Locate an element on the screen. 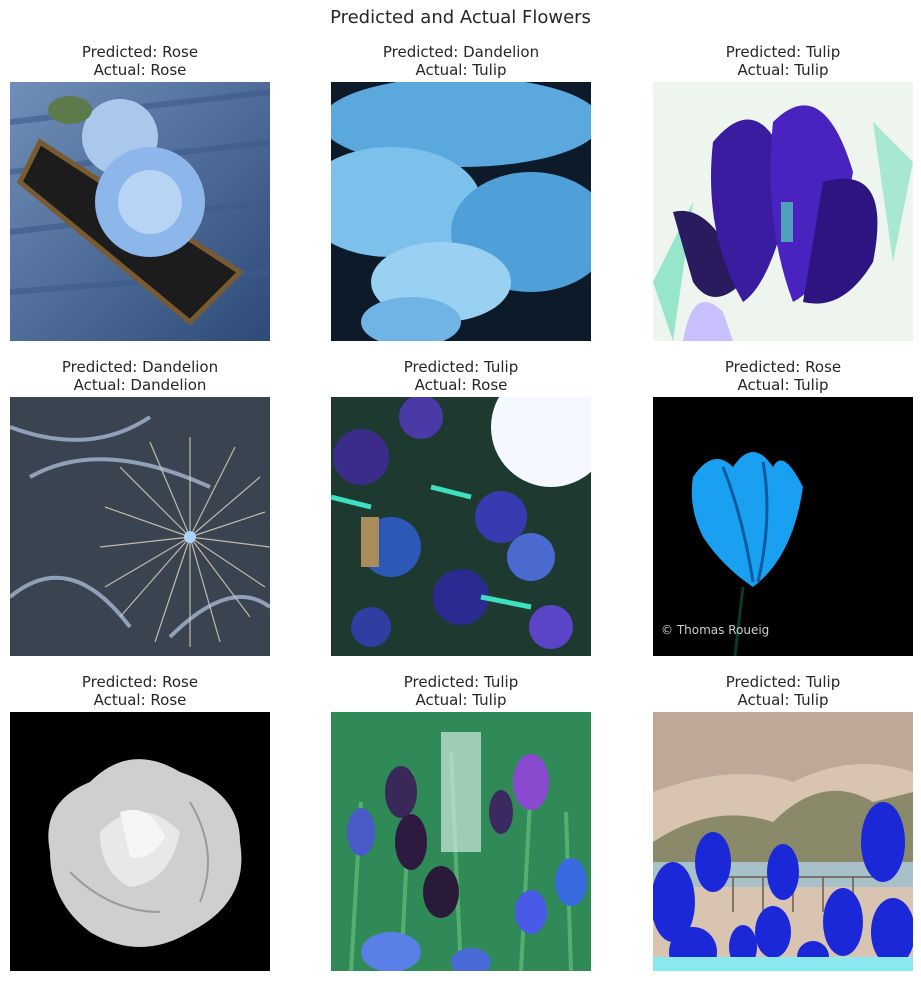  figure-title: Predicted and Actual Flowers is located at coordinates (460, 17).